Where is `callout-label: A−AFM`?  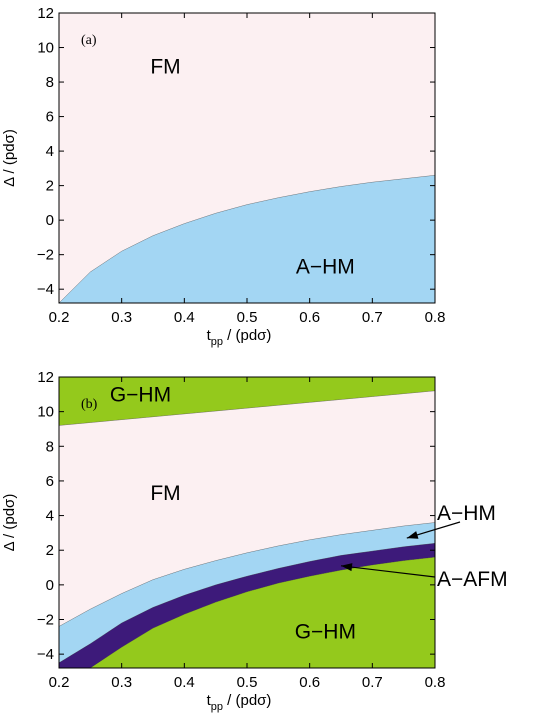
callout-label: A−AFM is located at coordinates (472, 579).